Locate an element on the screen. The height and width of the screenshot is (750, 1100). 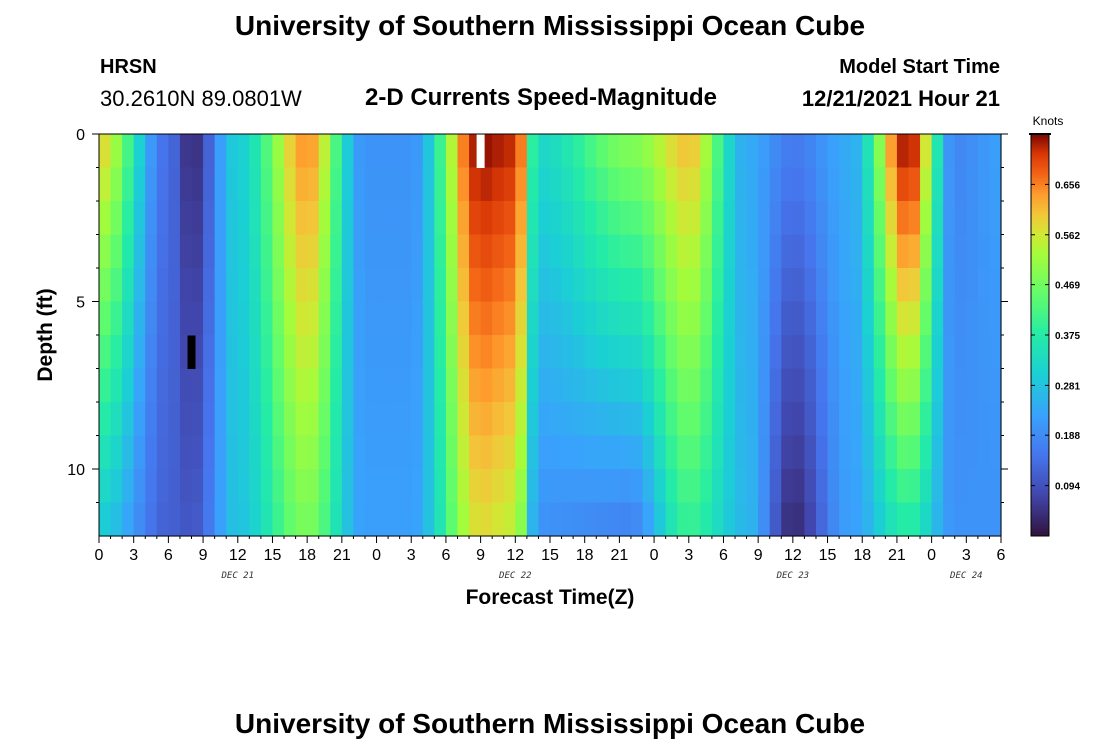
x-tick-label: 12 is located at coordinates (793, 555).